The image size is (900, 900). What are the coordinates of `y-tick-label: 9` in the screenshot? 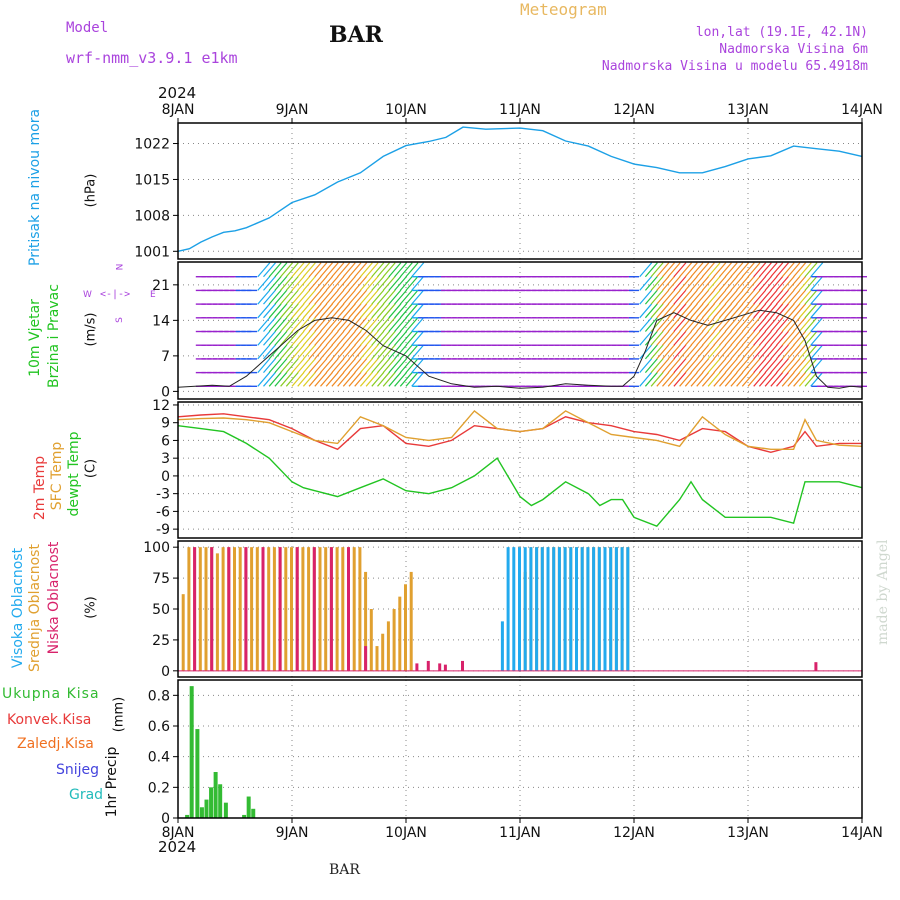 It's located at (165, 424).